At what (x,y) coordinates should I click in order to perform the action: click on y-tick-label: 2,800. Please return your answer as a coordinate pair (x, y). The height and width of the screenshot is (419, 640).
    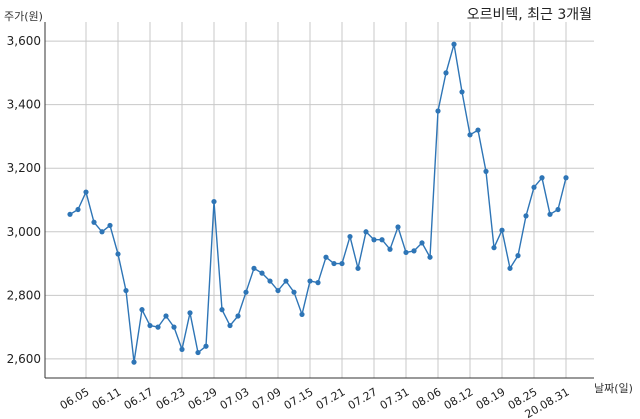
    Looking at the image, I should click on (24, 295).